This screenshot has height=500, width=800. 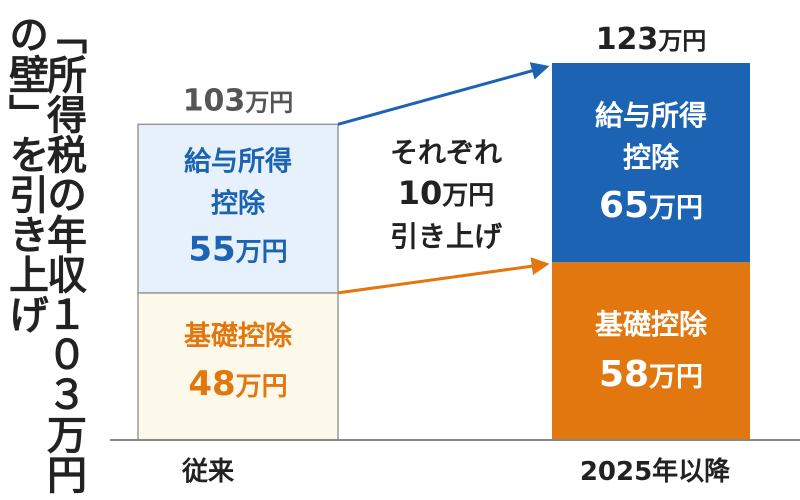 I want to click on chart-title-line2: の壁」を引き上げ, so click(x=25, y=174).